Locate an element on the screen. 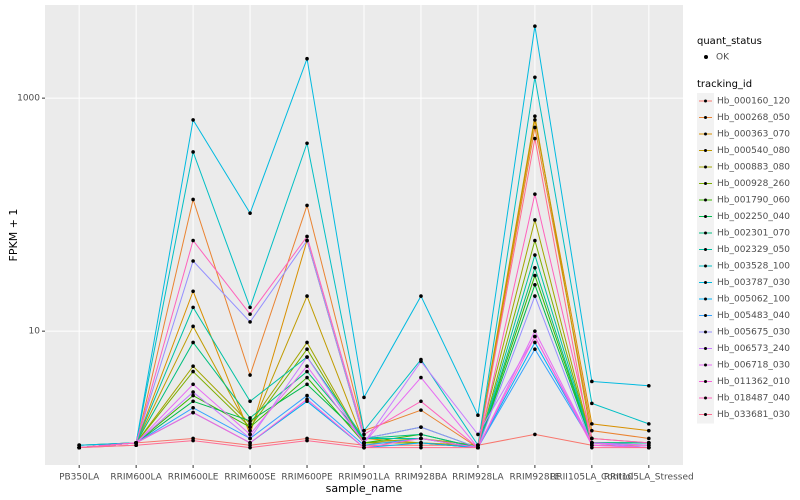  y-tick-label: 1000 is located at coordinates (28, 99).